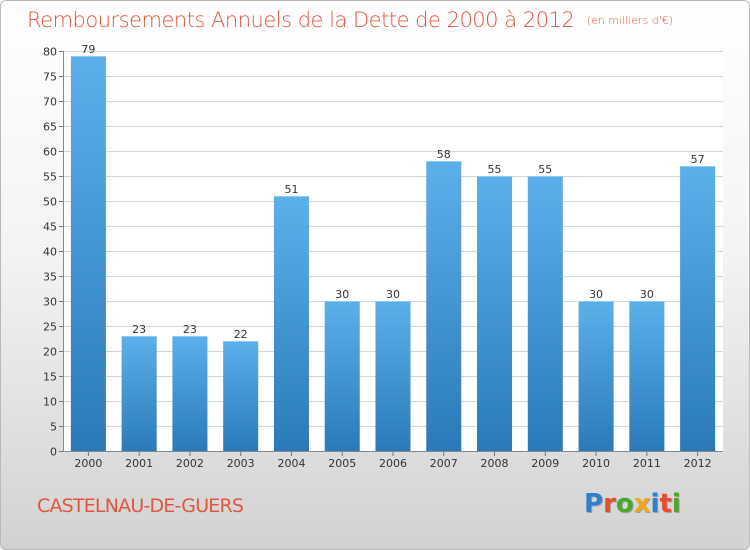 The height and width of the screenshot is (550, 750). Describe the element at coordinates (50, 52) in the screenshot. I see `y-tick-label: 80` at that location.